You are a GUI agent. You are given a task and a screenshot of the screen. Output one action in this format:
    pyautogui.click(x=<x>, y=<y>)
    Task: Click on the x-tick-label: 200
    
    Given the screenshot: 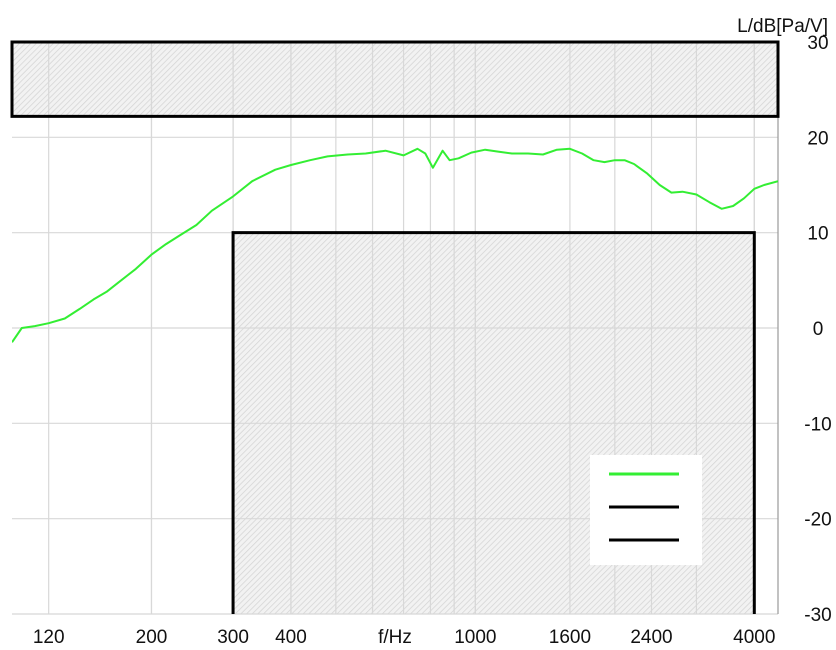 What is the action you would take?
    pyautogui.click(x=152, y=637)
    